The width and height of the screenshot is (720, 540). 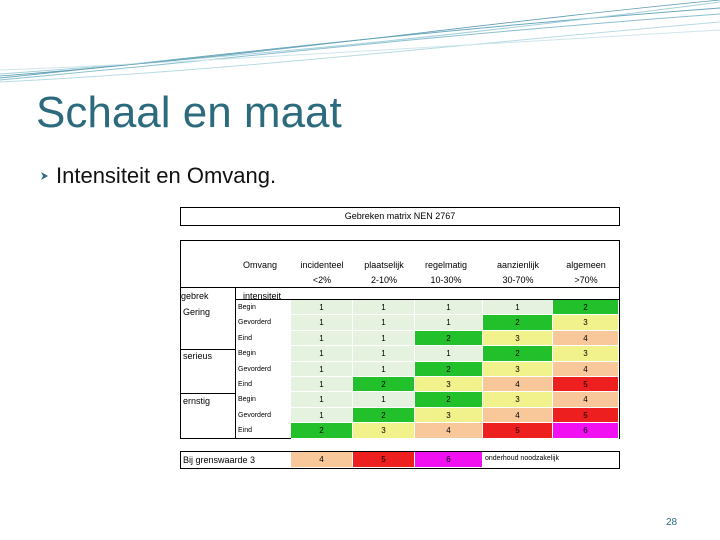 I want to click on bullet-arrow-icon, so click(x=44, y=176).